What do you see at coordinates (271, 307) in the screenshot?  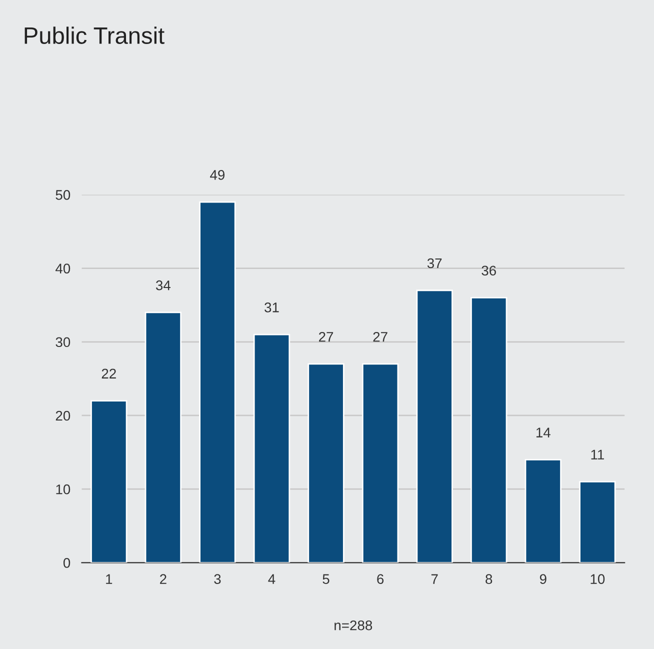 I see `data-label: 31` at bounding box center [271, 307].